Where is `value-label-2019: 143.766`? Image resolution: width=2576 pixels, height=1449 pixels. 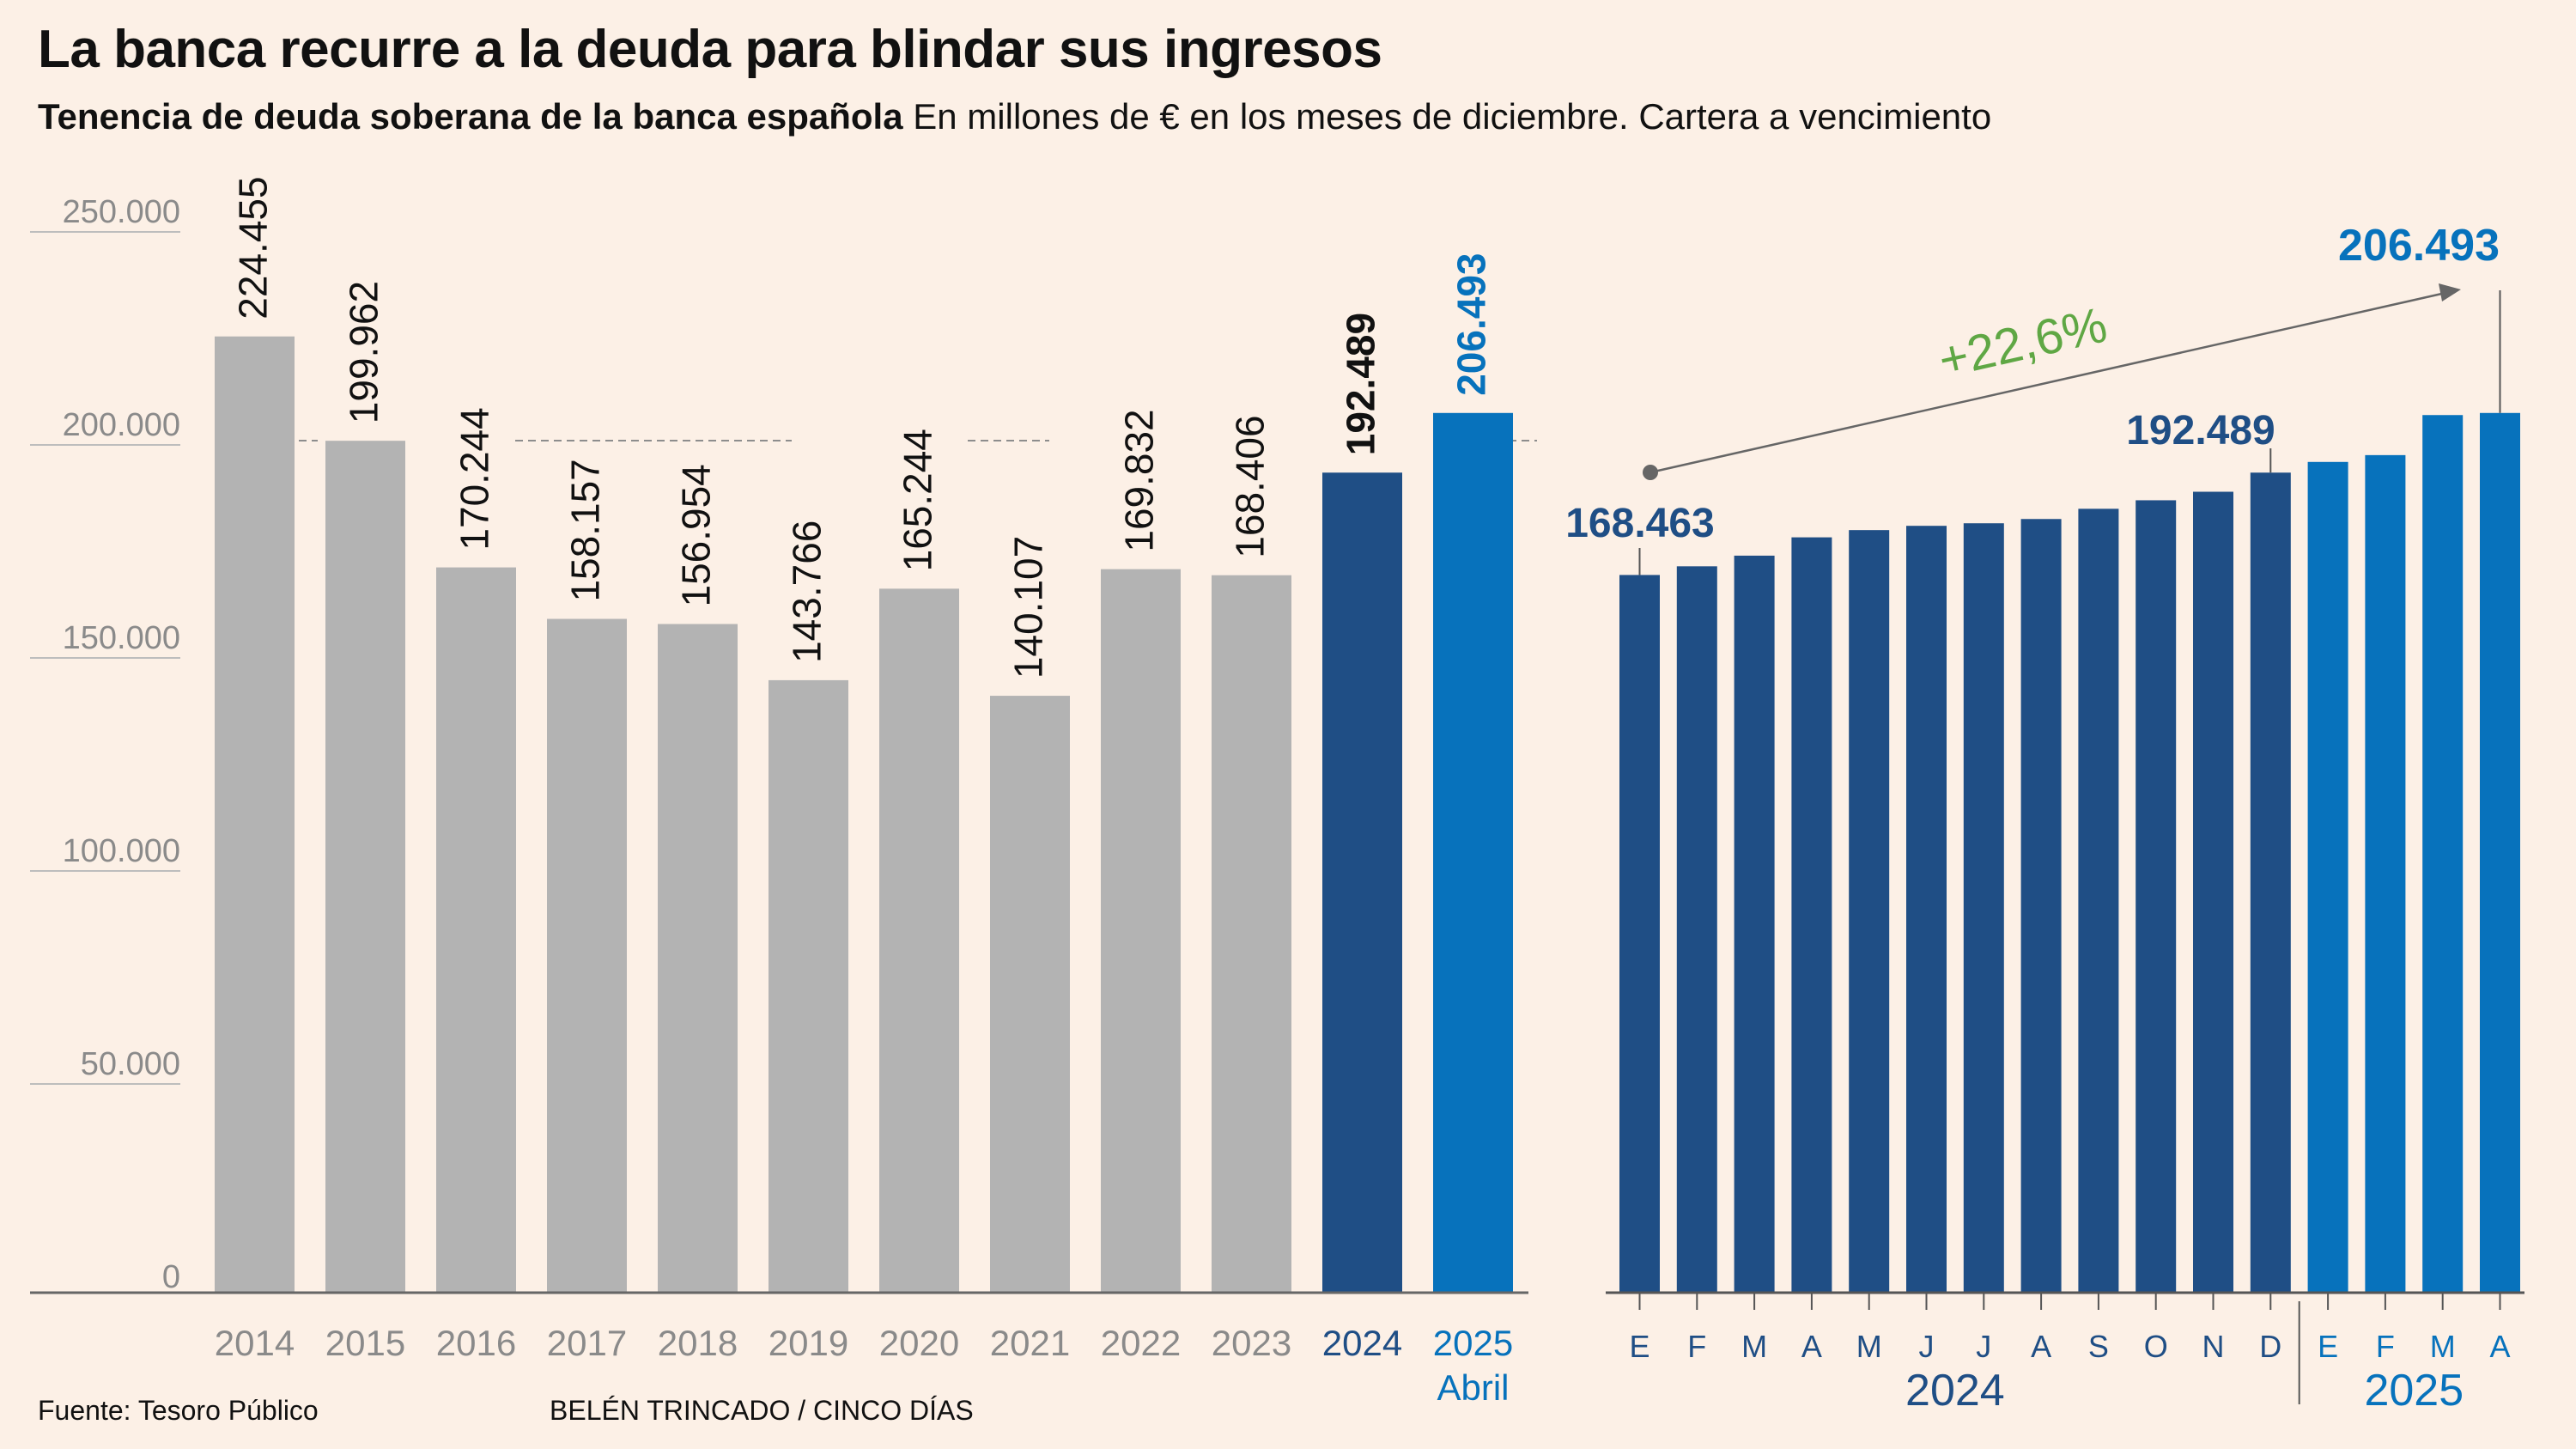 value-label-2019: 143.766 is located at coordinates (807, 592).